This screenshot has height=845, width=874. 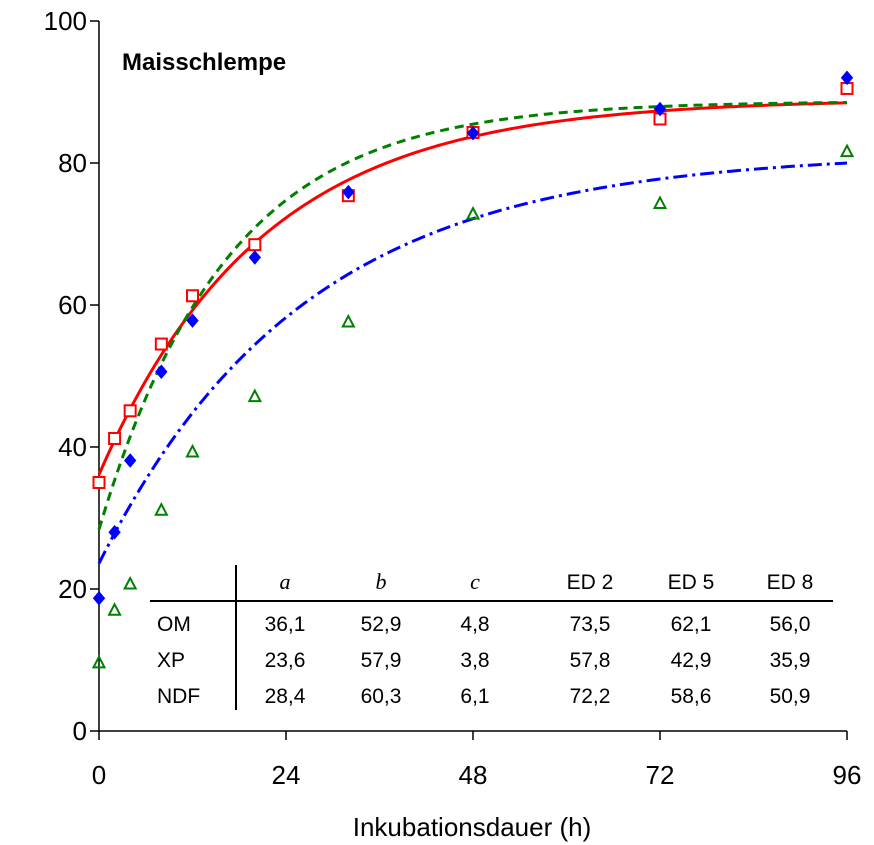 I want to click on table-header: a, so click(x=285, y=581).